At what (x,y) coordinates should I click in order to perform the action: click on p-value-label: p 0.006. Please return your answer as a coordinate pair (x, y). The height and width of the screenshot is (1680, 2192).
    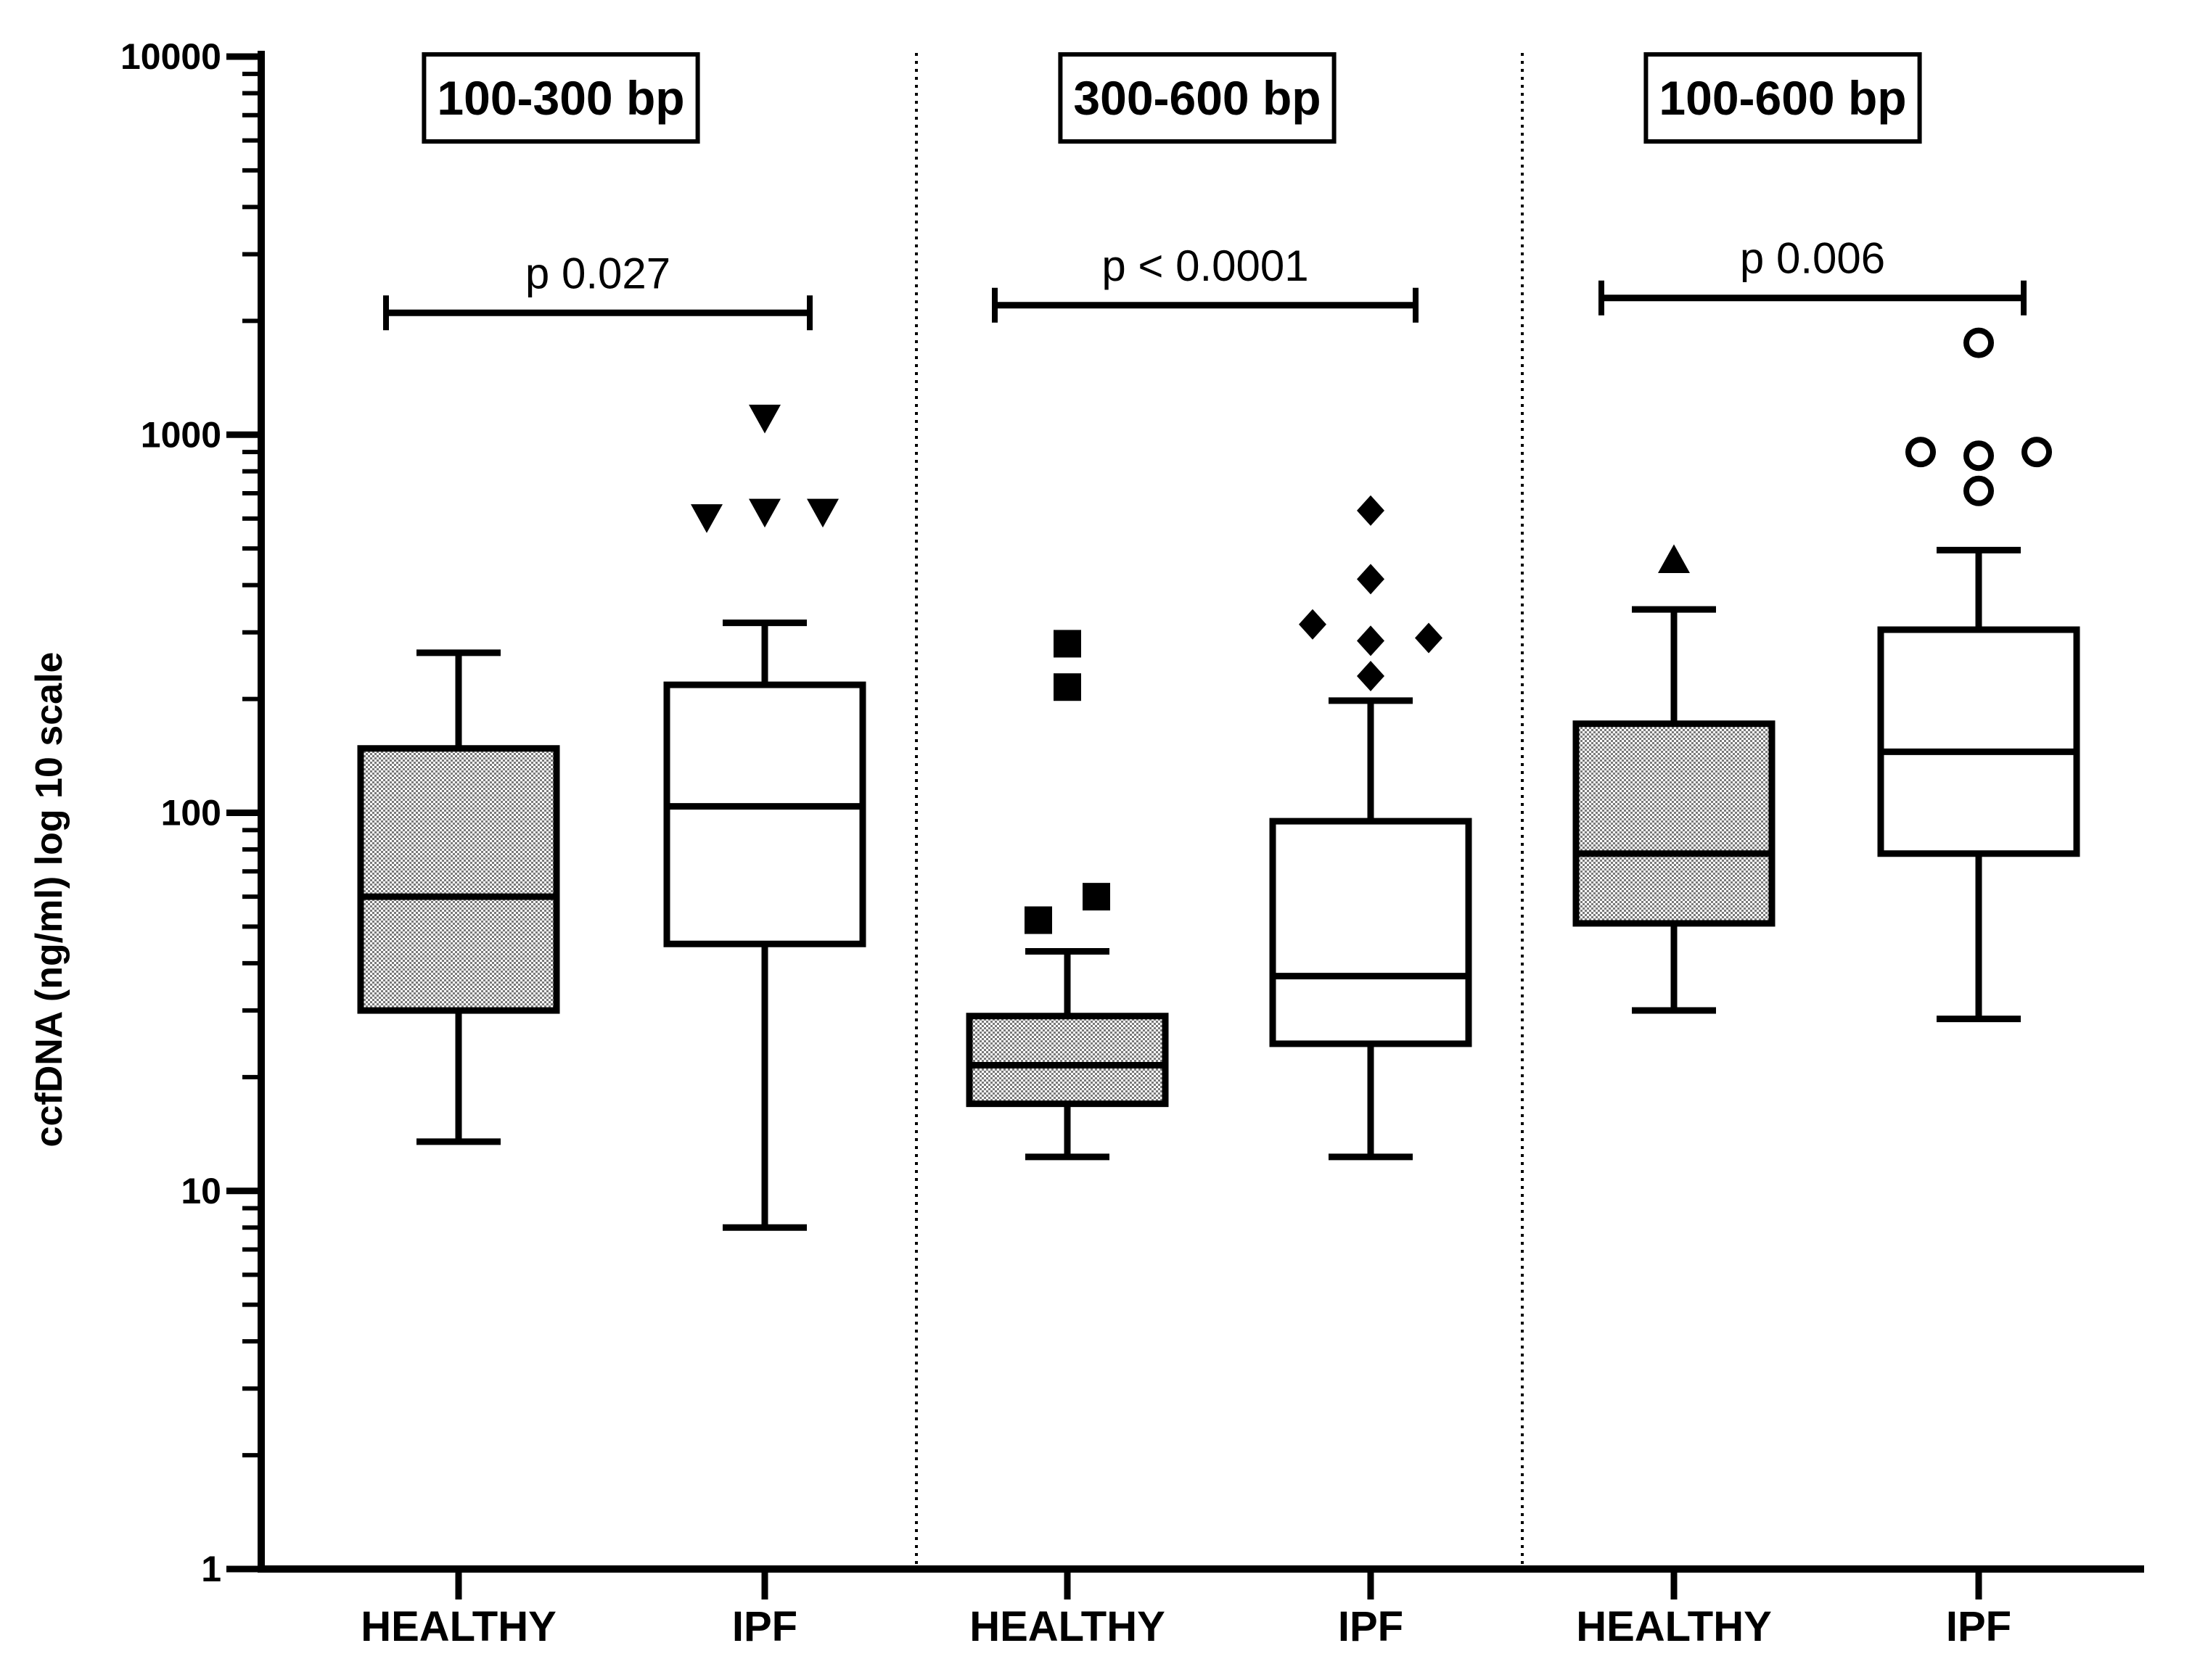
    Looking at the image, I should click on (1812, 258).